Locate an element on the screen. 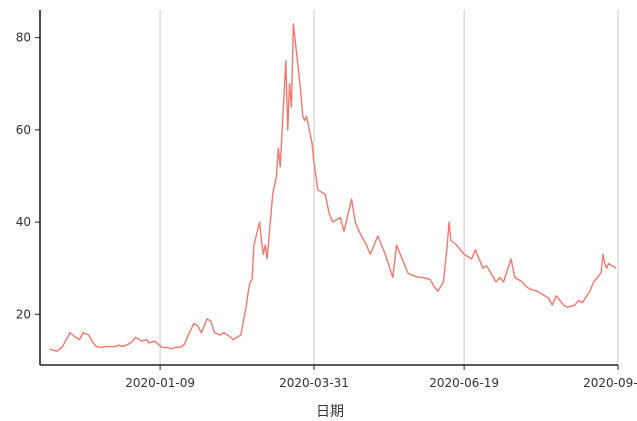  x-tick-label: 2020-09-09 is located at coordinates (610, 383).